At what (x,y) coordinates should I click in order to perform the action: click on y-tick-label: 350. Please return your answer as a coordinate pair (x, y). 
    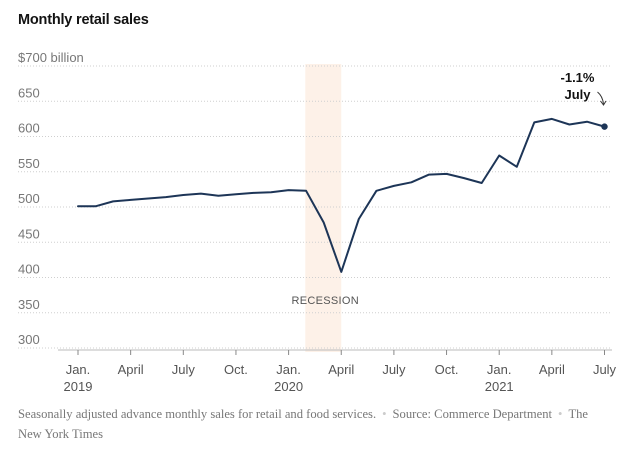
    Looking at the image, I should click on (29, 304).